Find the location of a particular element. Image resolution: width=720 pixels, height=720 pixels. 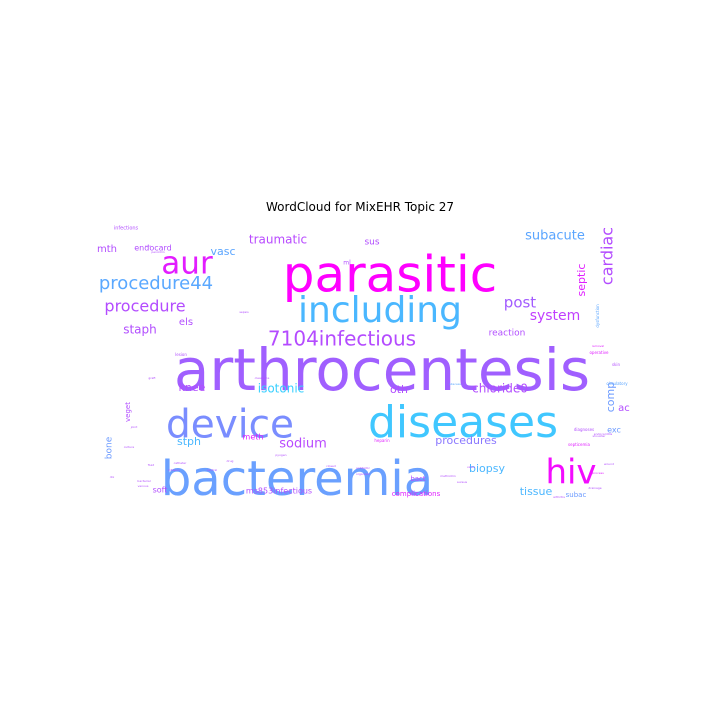

word-post: post is located at coordinates (520, 303).